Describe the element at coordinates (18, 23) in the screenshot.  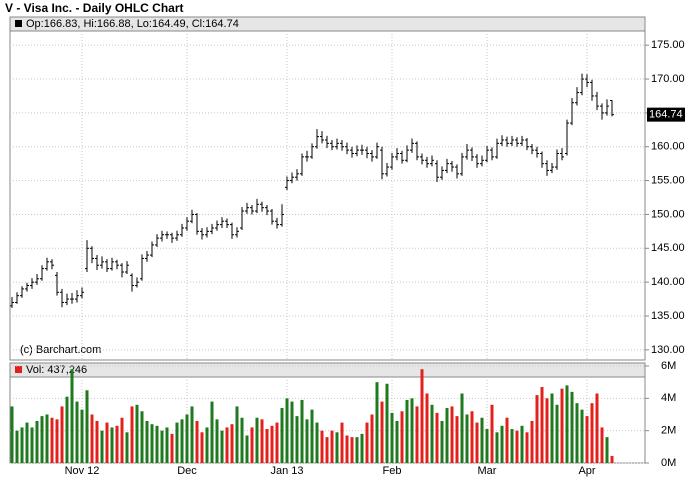
I see `price-legend-swatch` at that location.